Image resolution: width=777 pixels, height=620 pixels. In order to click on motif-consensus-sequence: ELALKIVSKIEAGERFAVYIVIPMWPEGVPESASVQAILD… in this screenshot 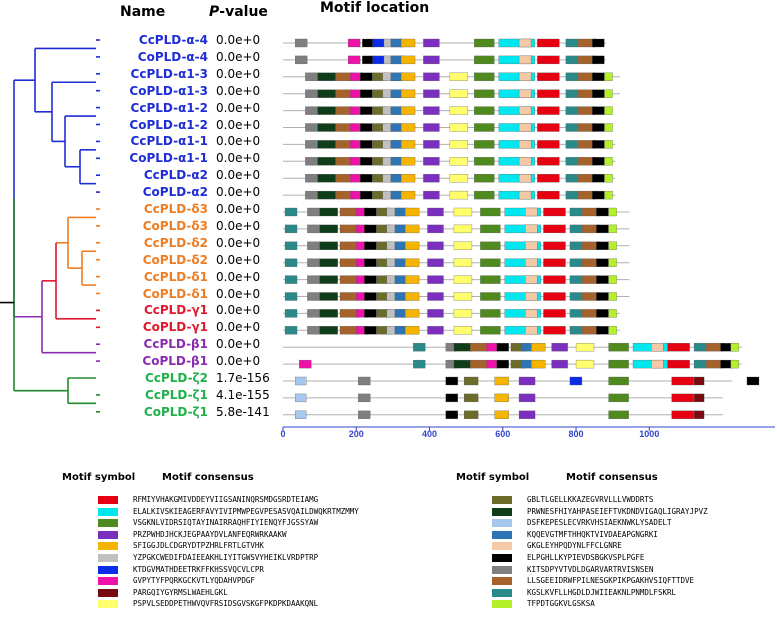, I will do `click(246, 511)`.